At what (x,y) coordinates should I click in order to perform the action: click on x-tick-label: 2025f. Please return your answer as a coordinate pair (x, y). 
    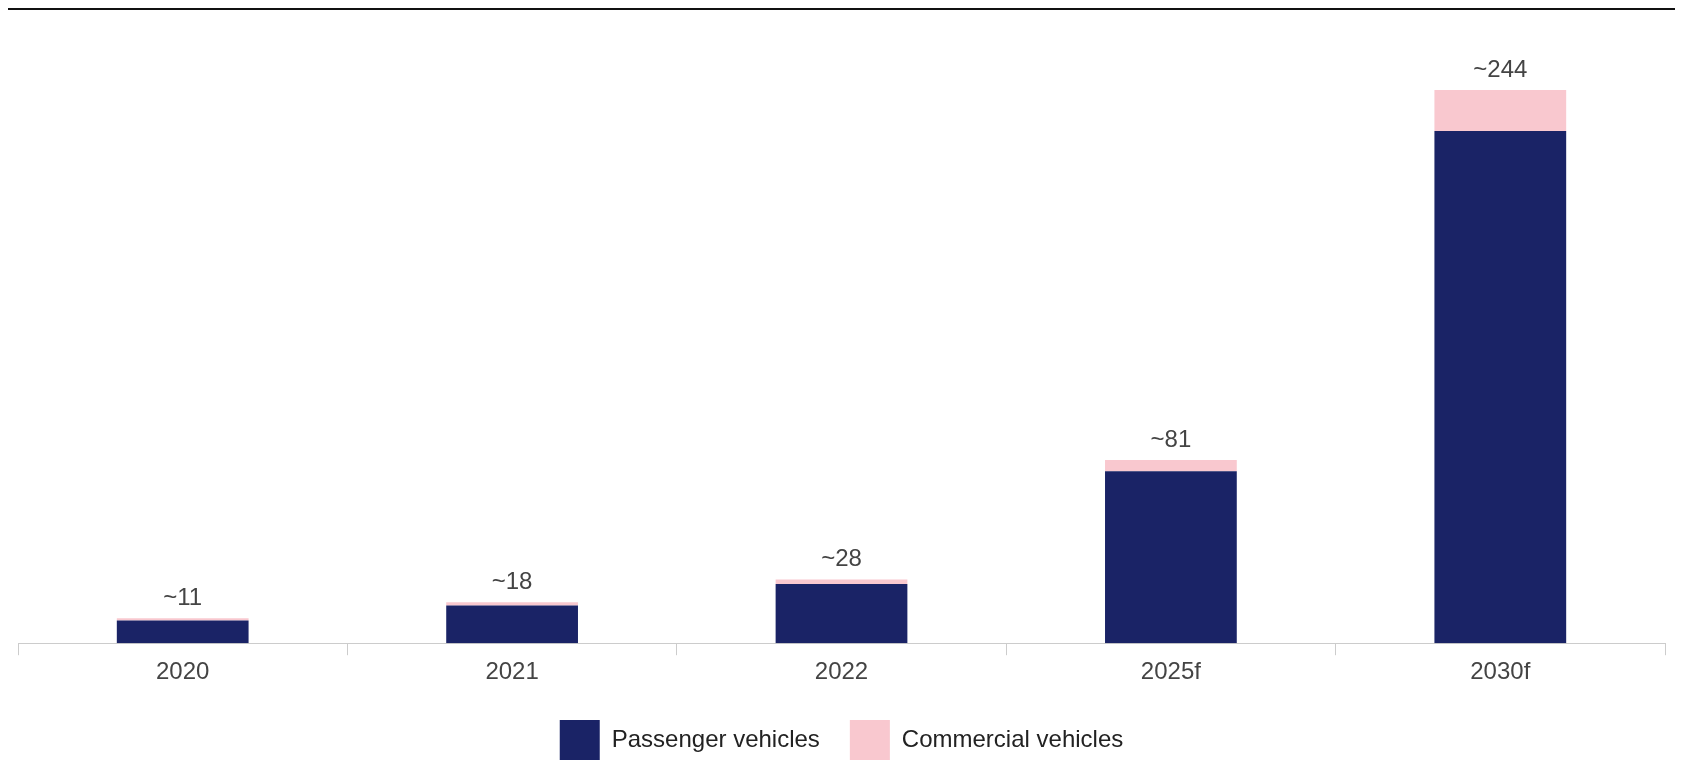
    Looking at the image, I should click on (1171, 671).